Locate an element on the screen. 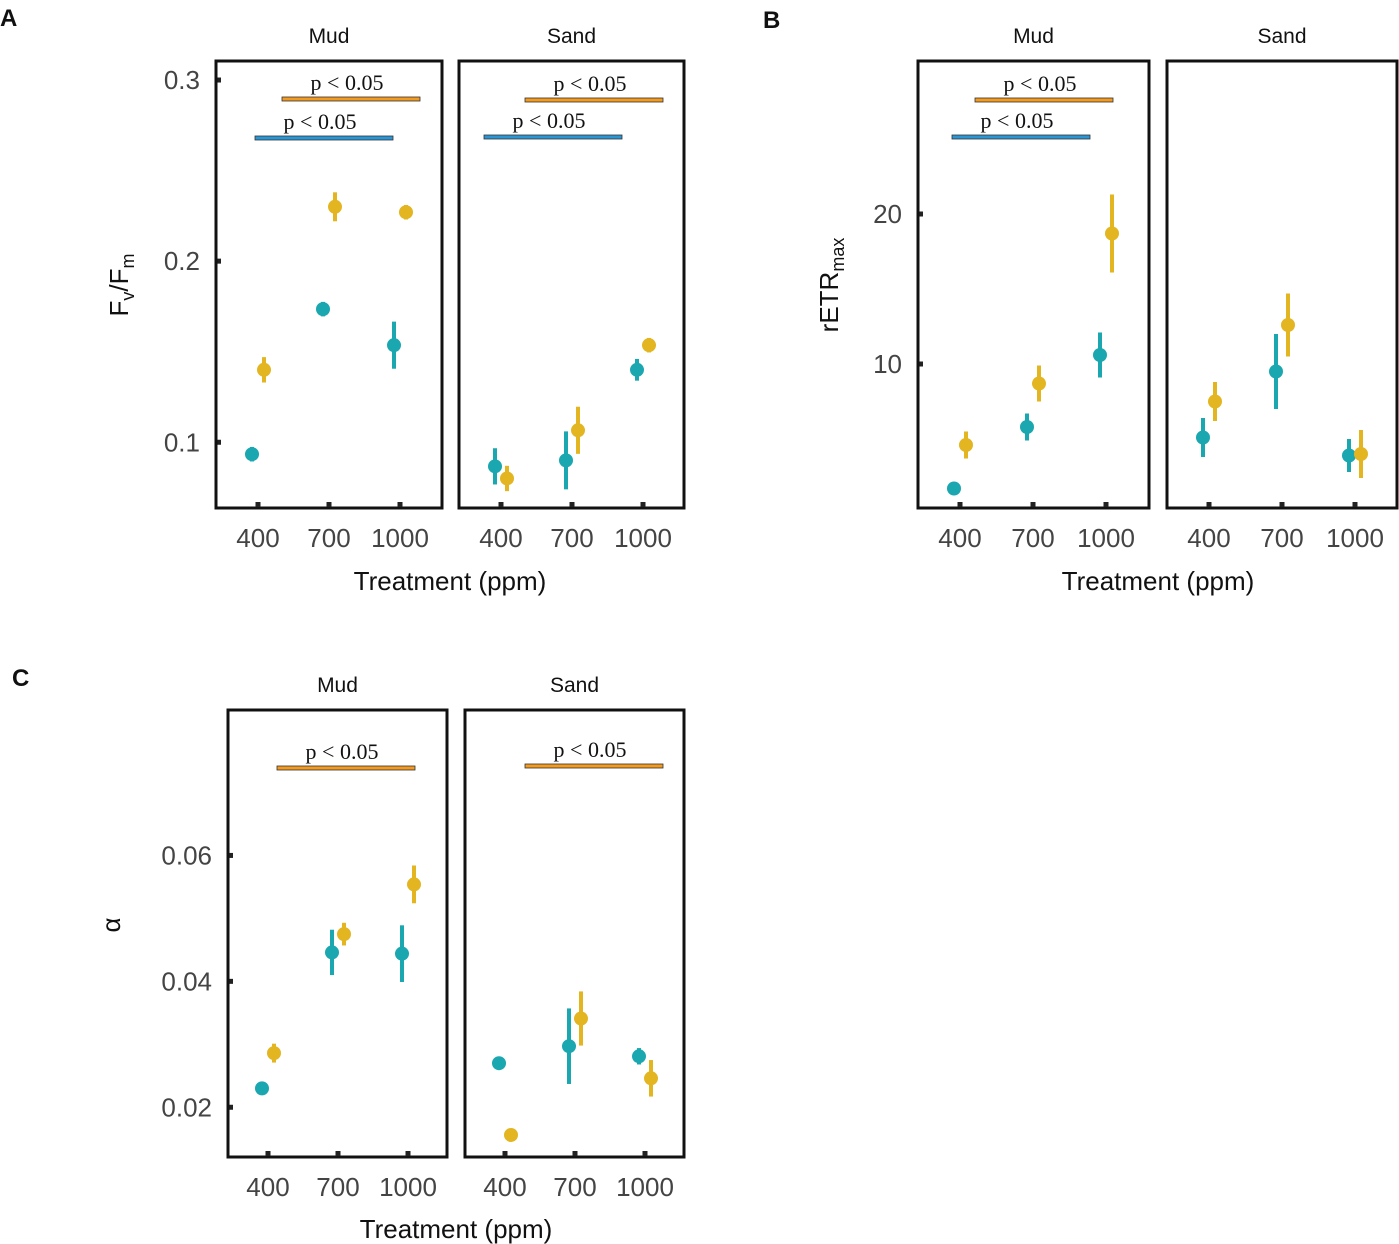 This screenshot has width=1399, height=1244. panel-letter: B is located at coordinates (771, 20).